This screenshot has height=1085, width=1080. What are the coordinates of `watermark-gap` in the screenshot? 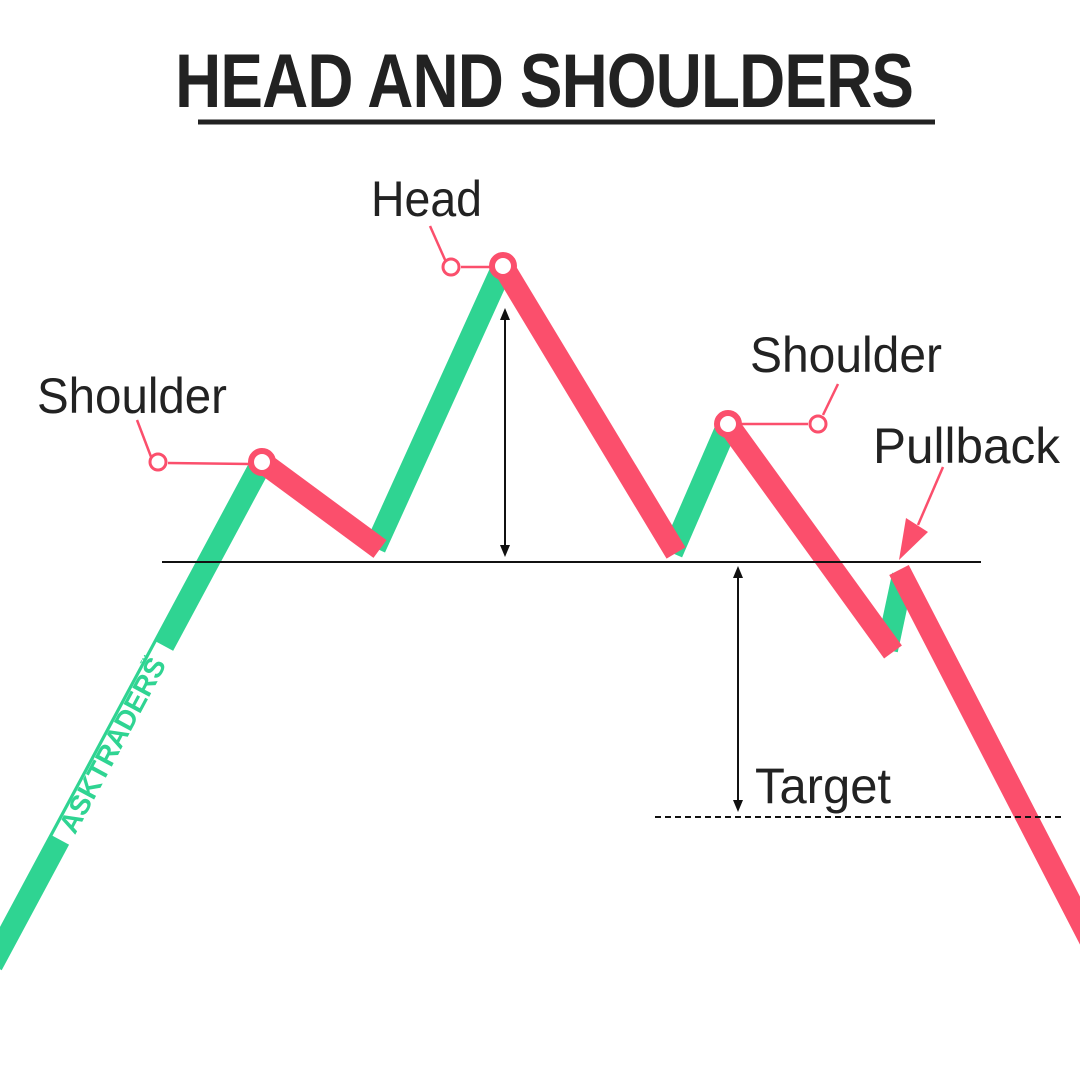 It's located at (116, 745).